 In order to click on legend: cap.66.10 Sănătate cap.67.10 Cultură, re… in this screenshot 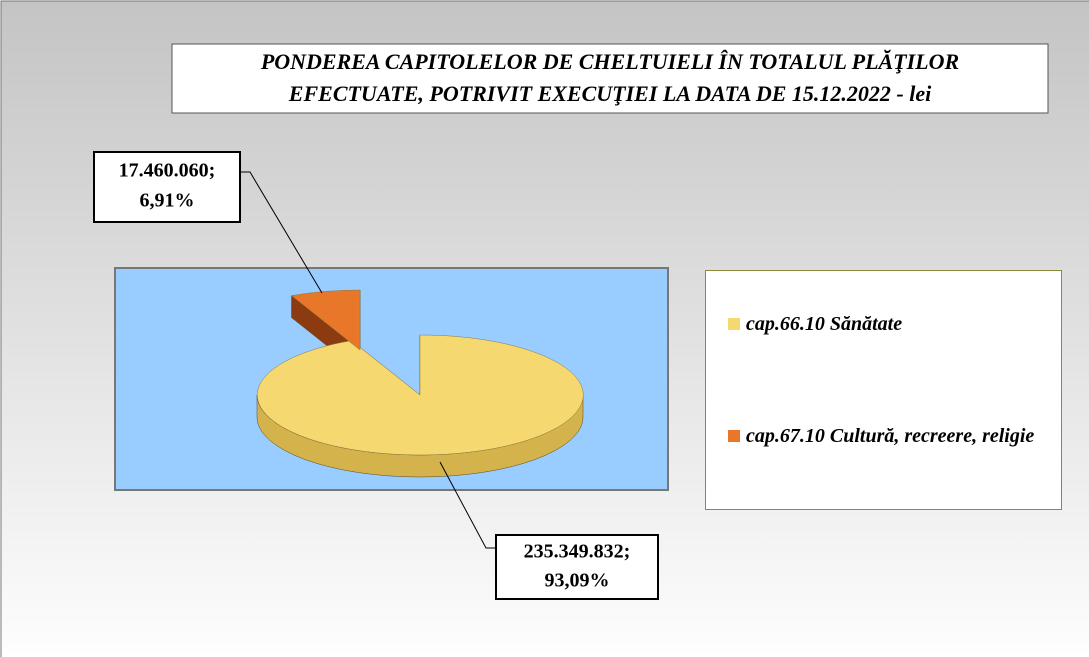, I will do `click(883, 390)`.